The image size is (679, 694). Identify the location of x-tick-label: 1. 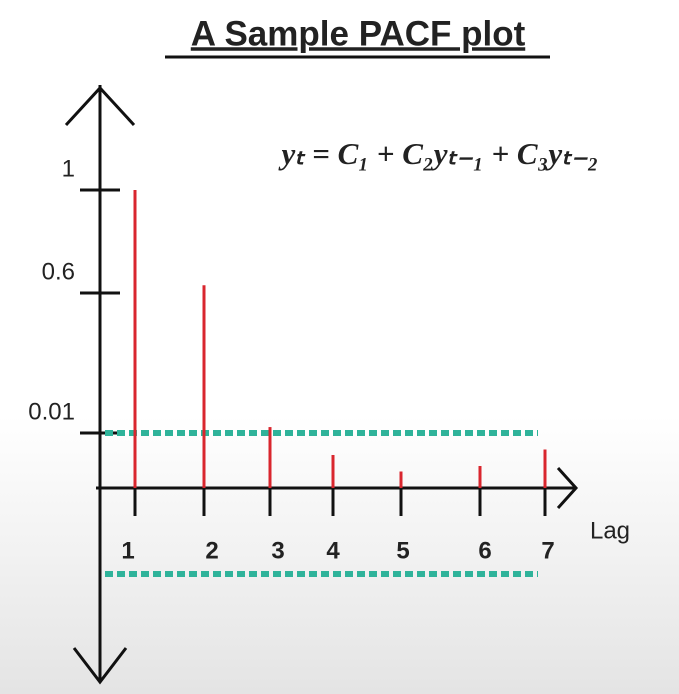
(127, 550).